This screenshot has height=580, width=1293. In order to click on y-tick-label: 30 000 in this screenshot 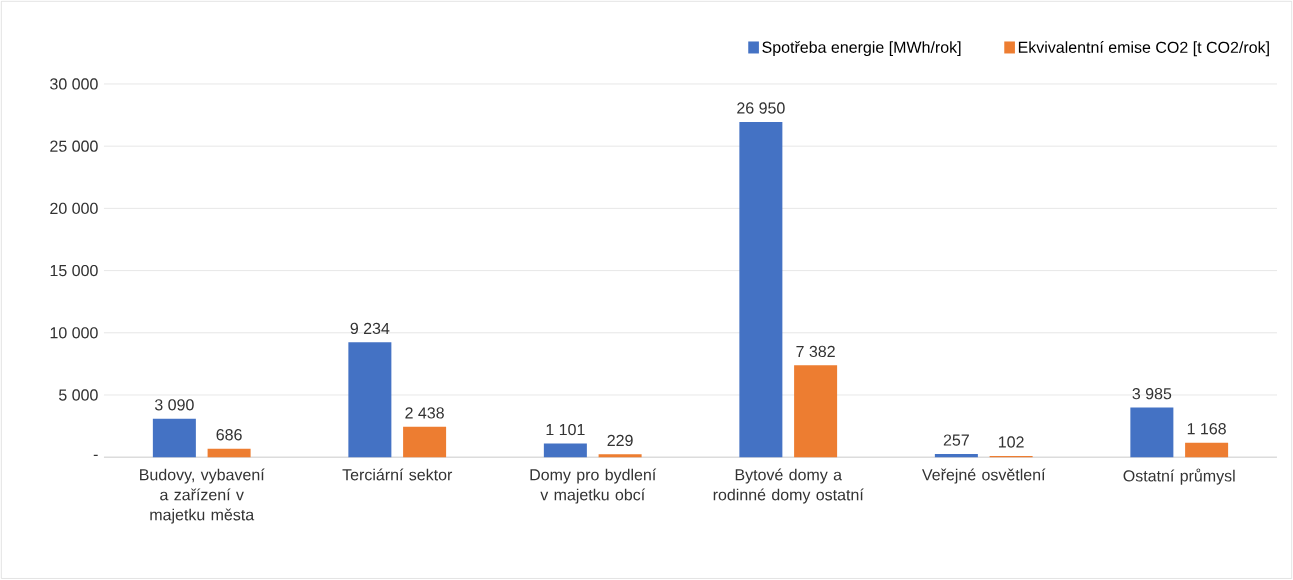, I will do `click(74, 84)`.